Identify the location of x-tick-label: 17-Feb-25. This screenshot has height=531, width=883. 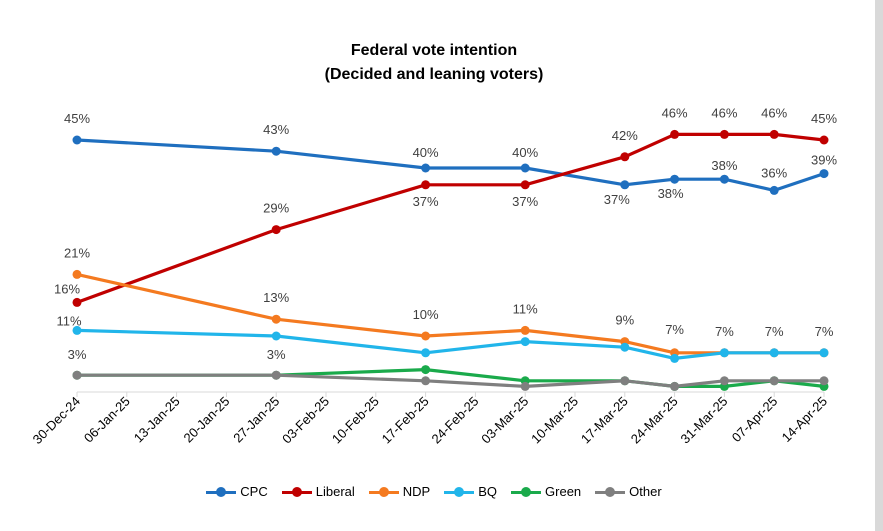
(405, 420).